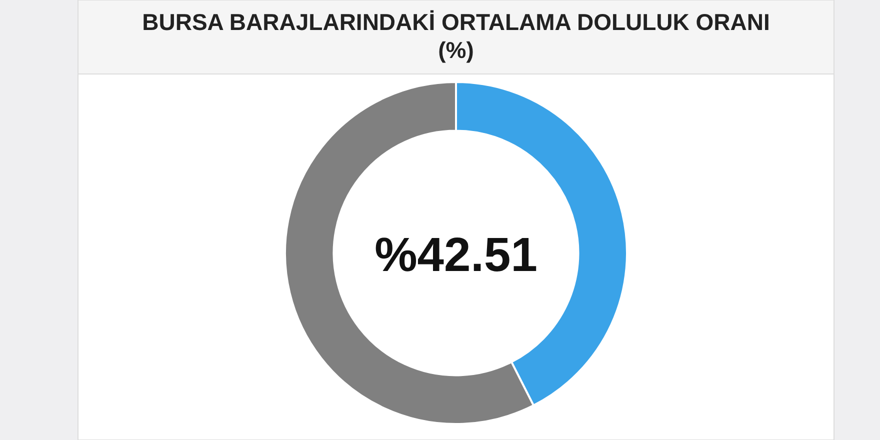 The height and width of the screenshot is (440, 880). I want to click on text: %42.51, so click(456, 255).